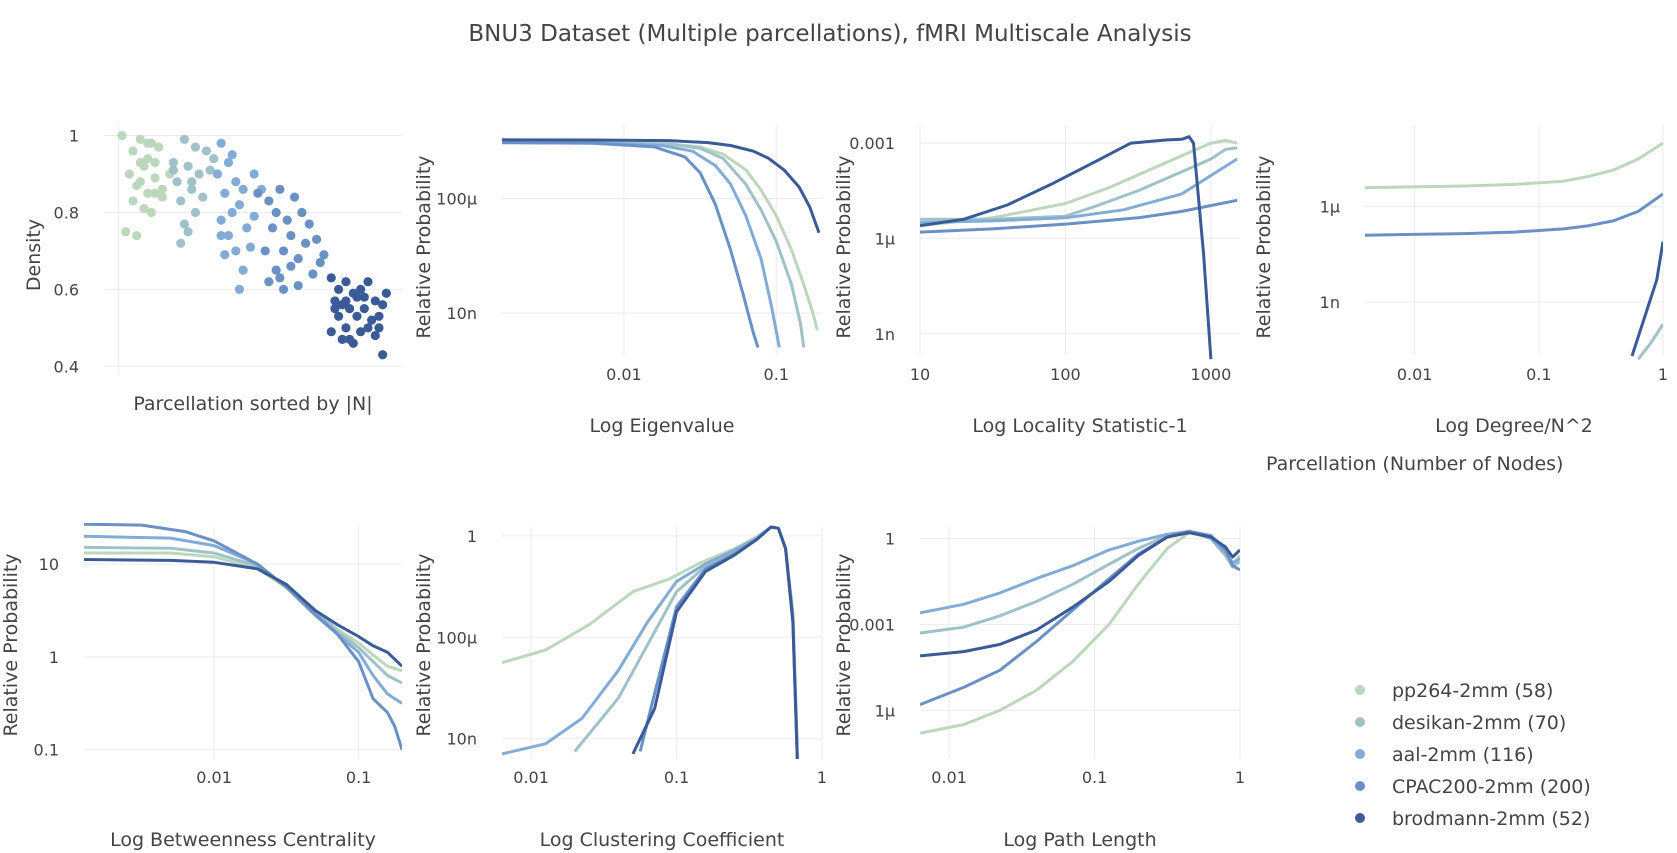  I want to click on y-tick-label: 10n, so click(462, 313).